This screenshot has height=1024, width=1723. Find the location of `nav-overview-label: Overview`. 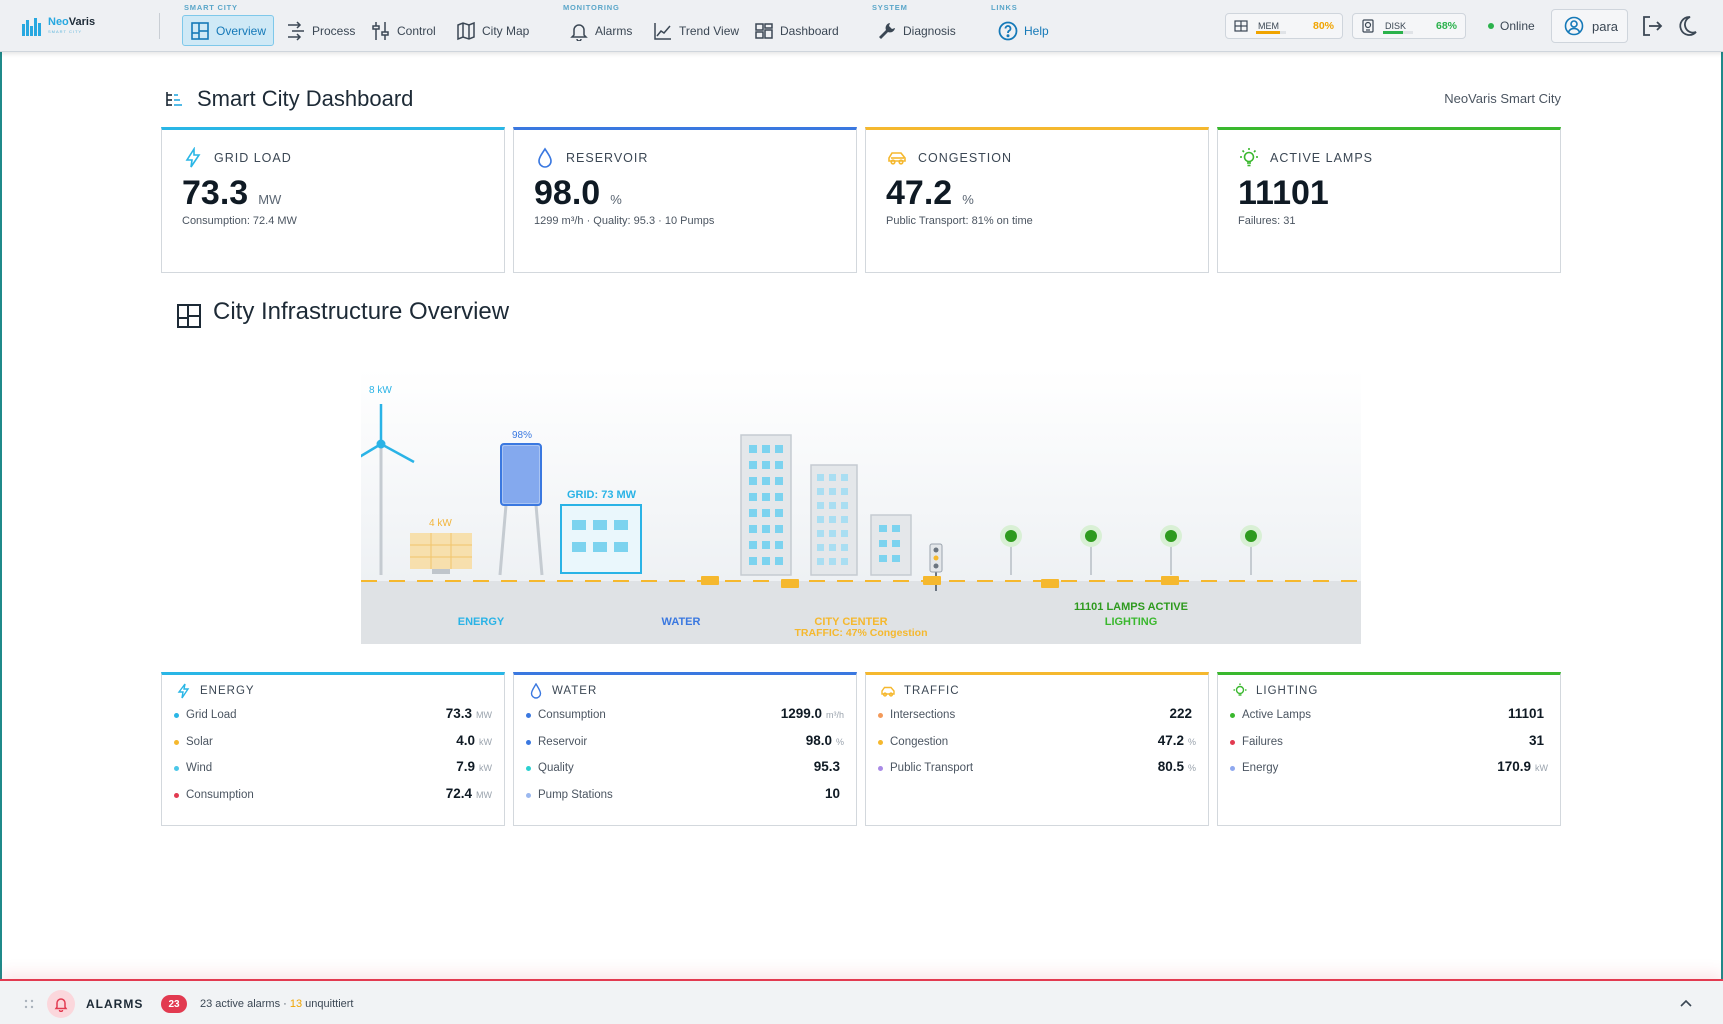

nav-overview-label: Overview is located at coordinates (241, 30).